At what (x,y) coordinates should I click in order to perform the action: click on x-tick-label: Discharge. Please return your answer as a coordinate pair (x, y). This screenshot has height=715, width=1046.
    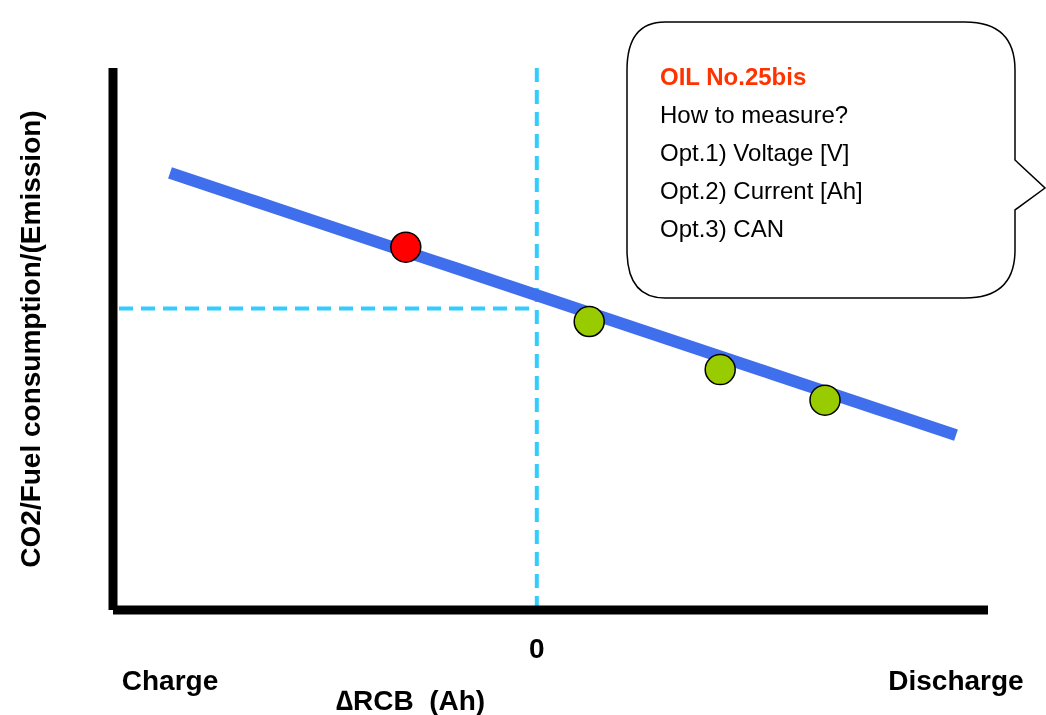
    Looking at the image, I should click on (956, 680).